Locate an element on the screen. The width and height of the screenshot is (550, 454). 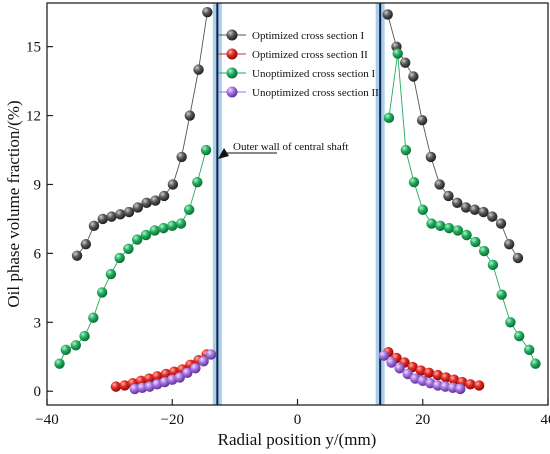
x-axis-title: Radial position y/(mm) is located at coordinates (297, 439).